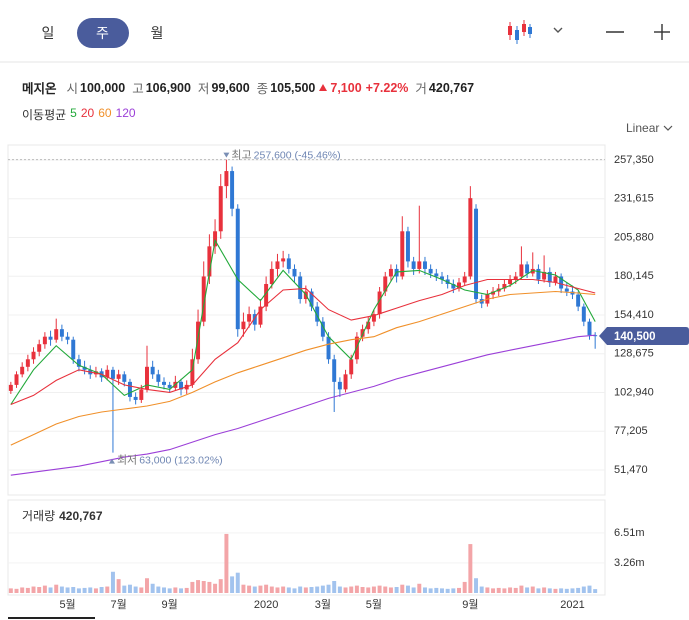 Image resolution: width=689 pixels, height=620 pixels. What do you see at coordinates (558, 30) in the screenshot?
I see `dropdown-icon` at bounding box center [558, 30].